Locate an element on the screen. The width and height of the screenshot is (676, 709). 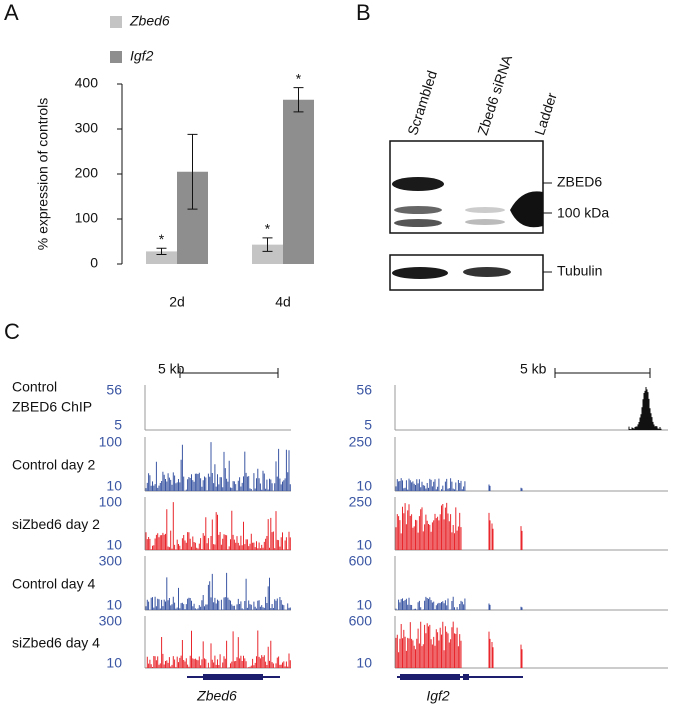
track-label: Control day 2 is located at coordinates (53, 465).